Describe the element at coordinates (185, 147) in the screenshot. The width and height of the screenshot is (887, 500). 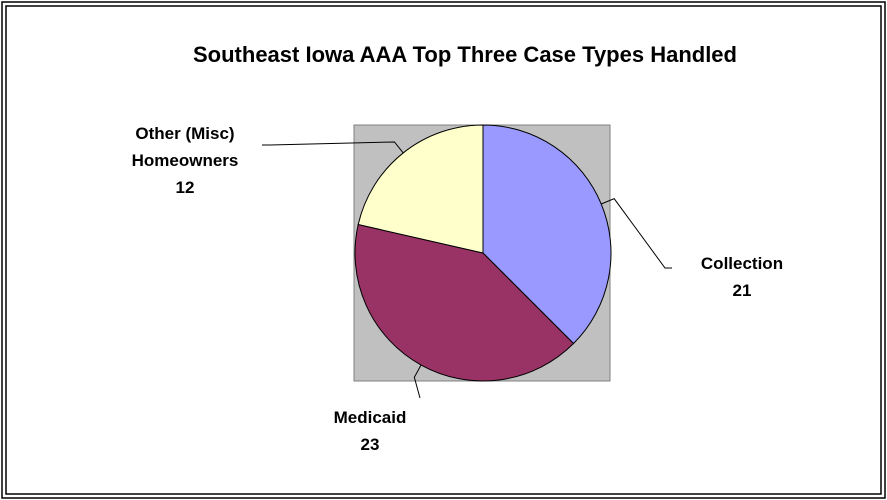
I see `category-label: Other (Misc) Homeowners` at that location.